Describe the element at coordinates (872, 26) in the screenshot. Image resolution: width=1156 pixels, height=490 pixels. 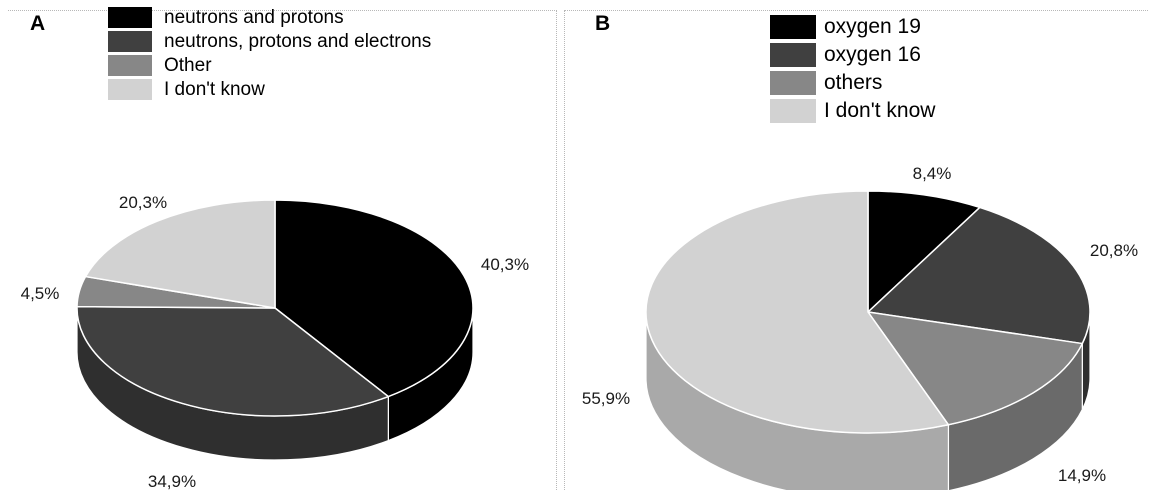
I see `legend-label: oxygen 19` at that location.